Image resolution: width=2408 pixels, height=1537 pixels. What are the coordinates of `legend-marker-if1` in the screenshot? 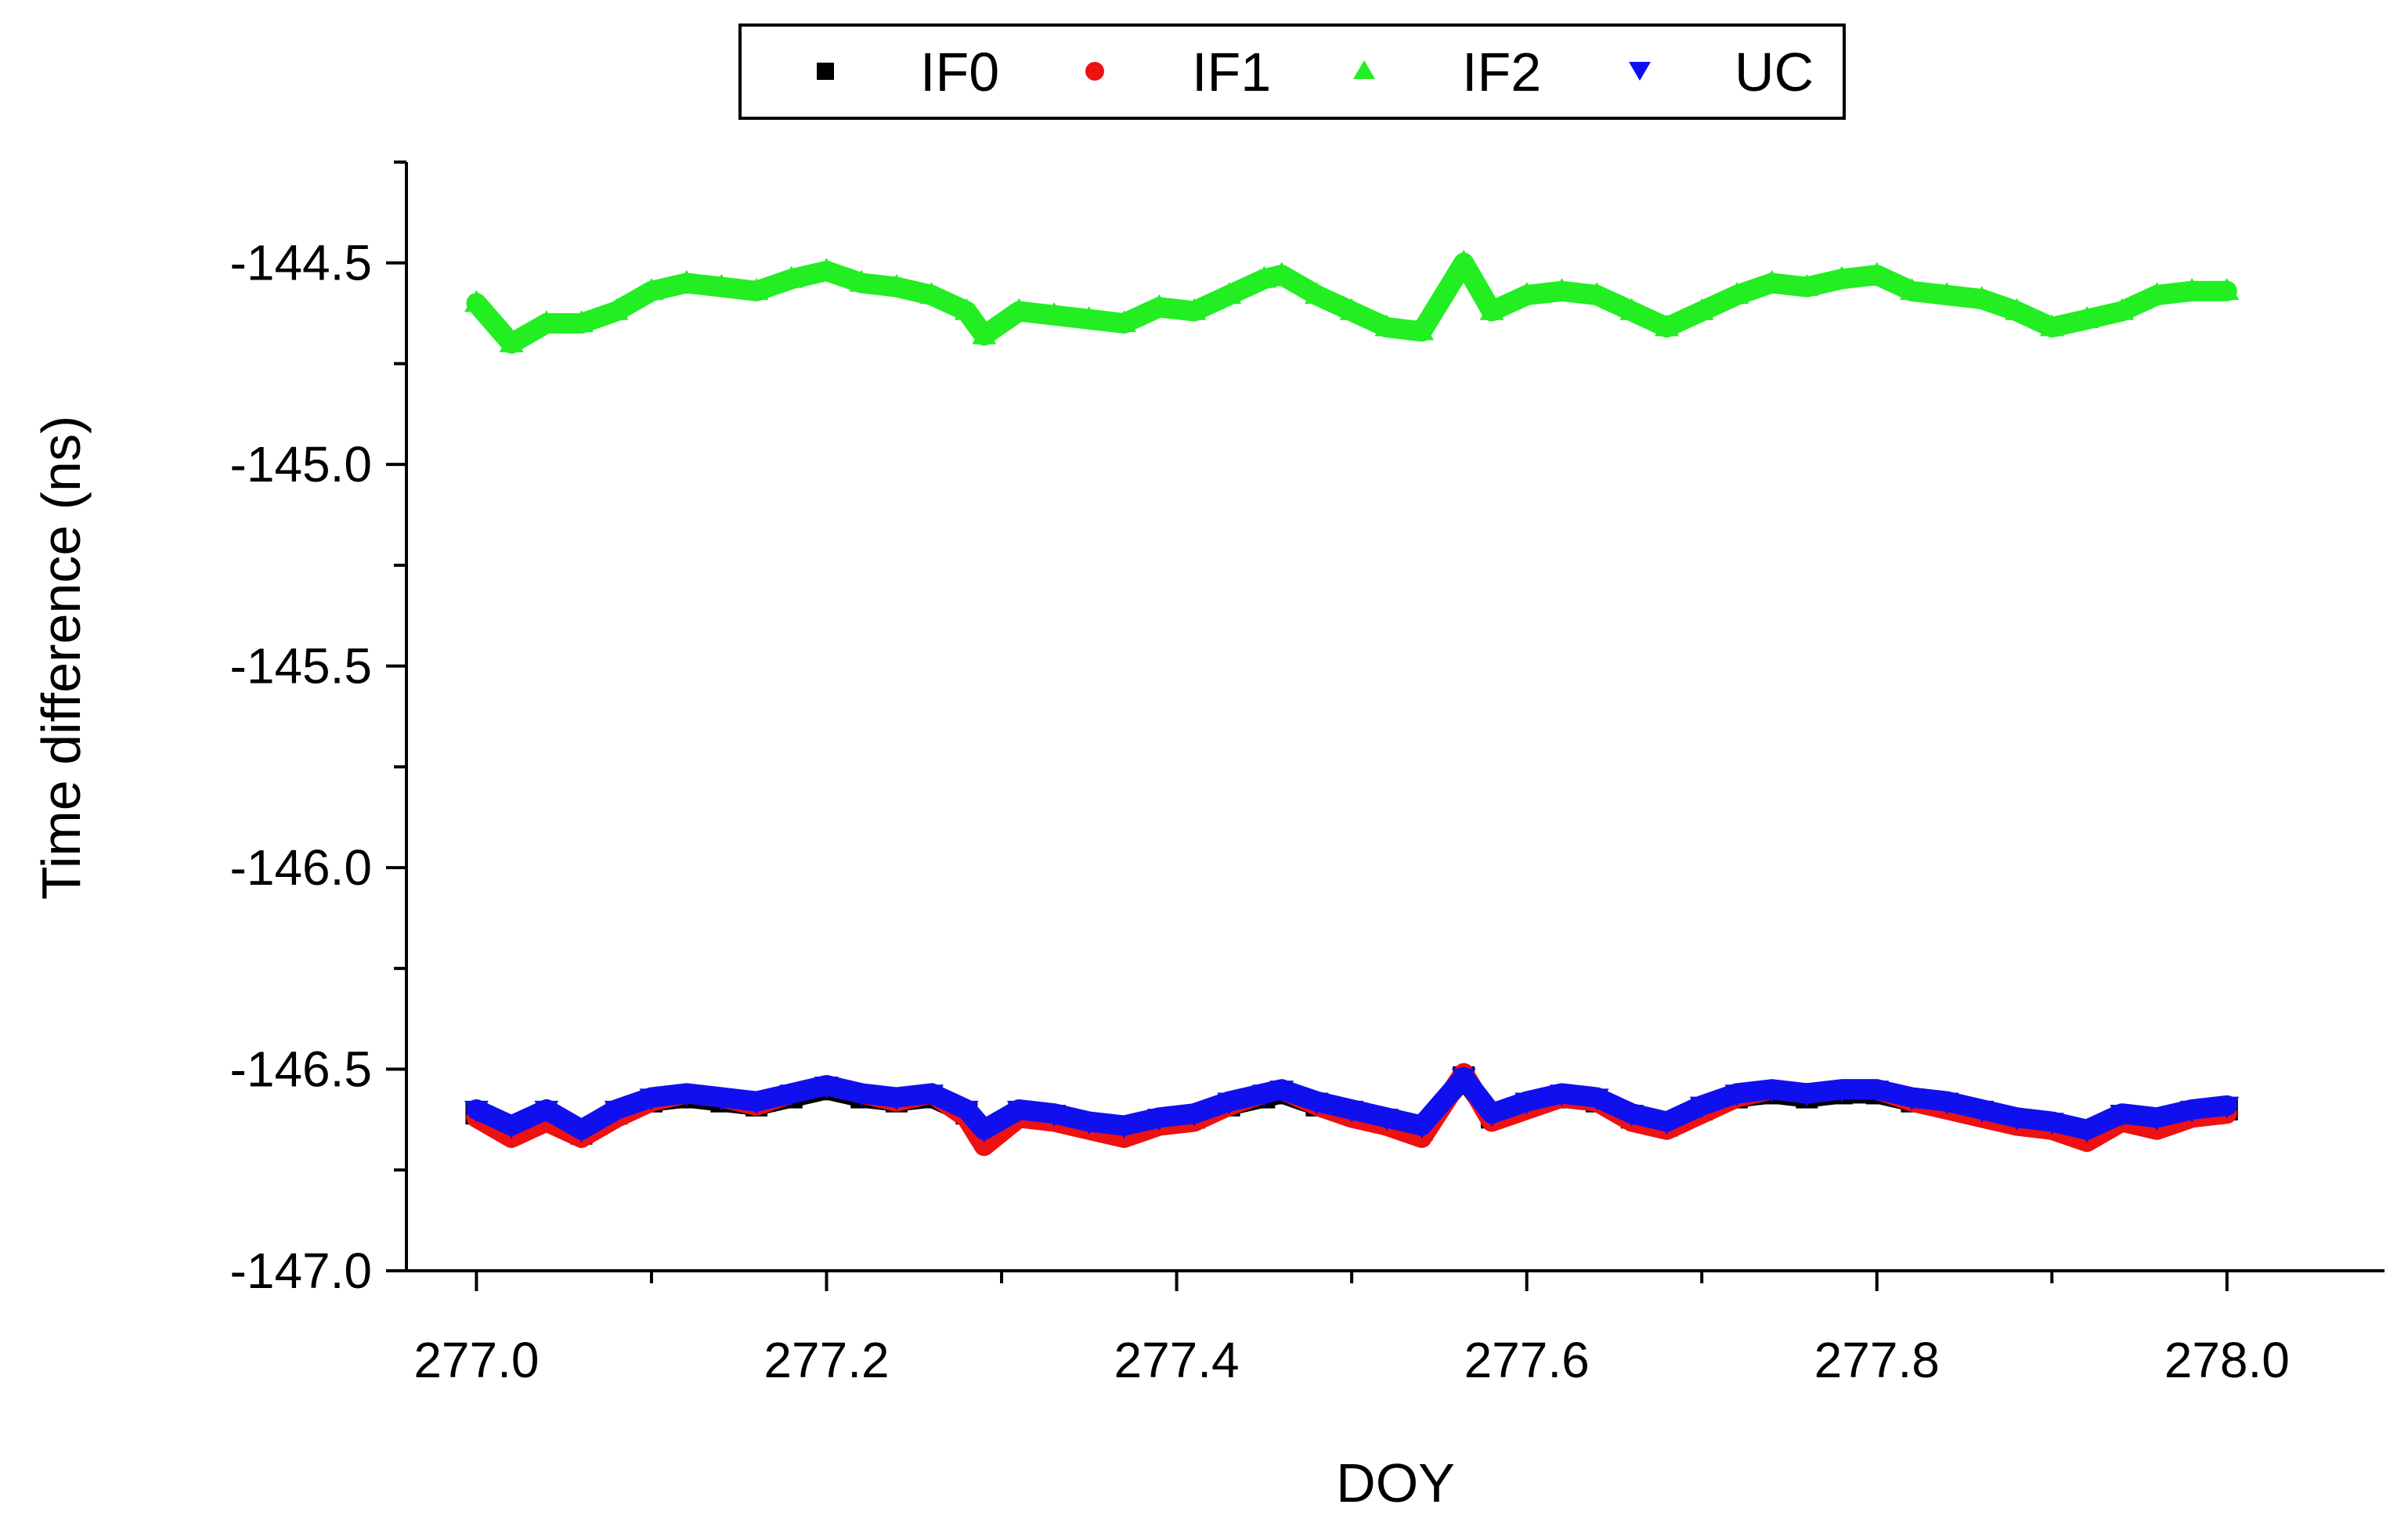 It's located at (1094, 71).